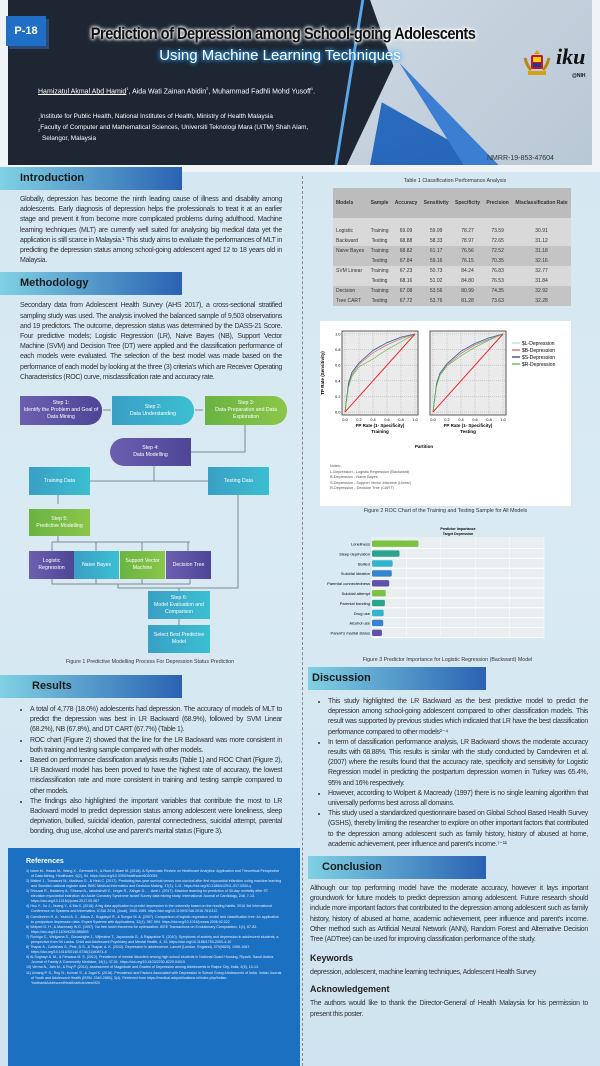 The image size is (600, 1066). Describe the element at coordinates (354, 477) in the screenshot. I see `note: B-Depression - Naive Bayes` at that location.